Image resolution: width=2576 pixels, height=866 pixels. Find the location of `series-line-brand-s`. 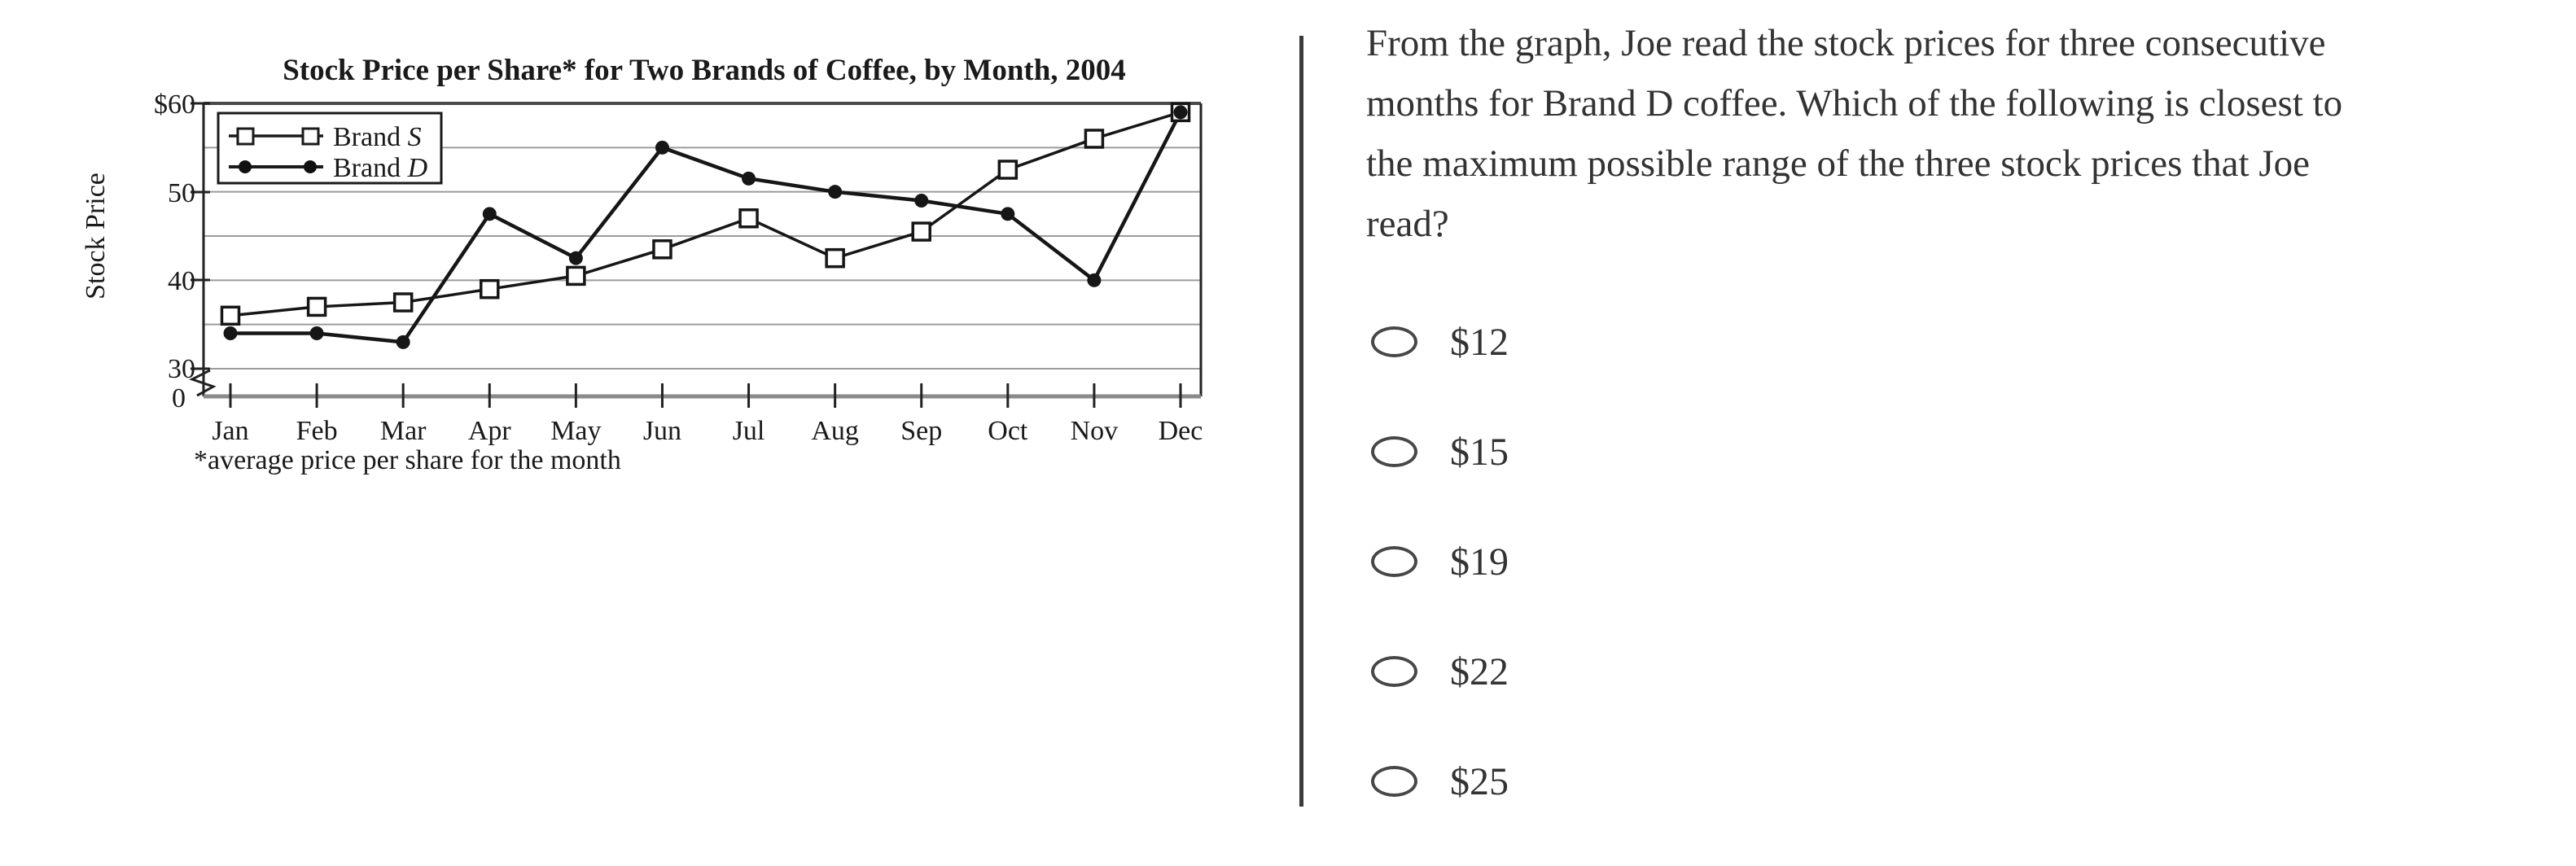

series-line-brand-s is located at coordinates (705, 214).